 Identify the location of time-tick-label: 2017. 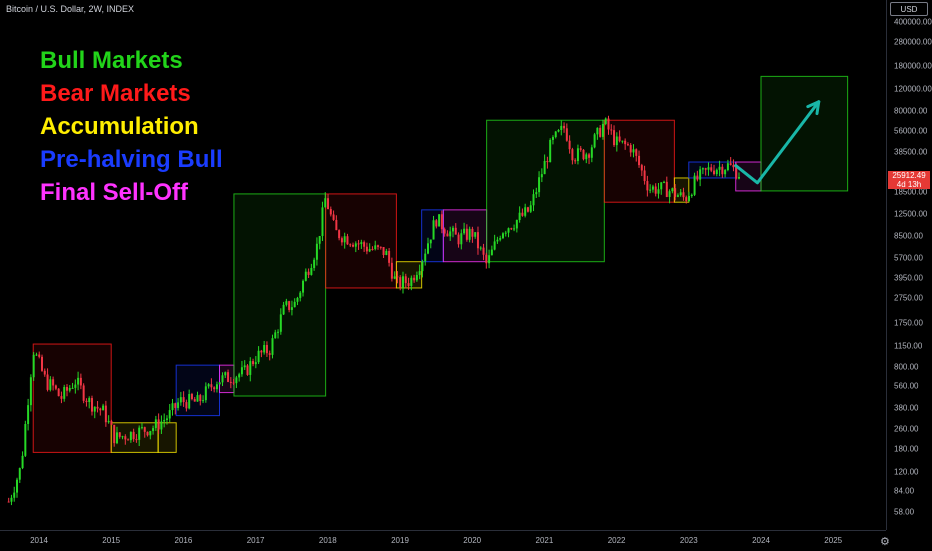
(255, 540).